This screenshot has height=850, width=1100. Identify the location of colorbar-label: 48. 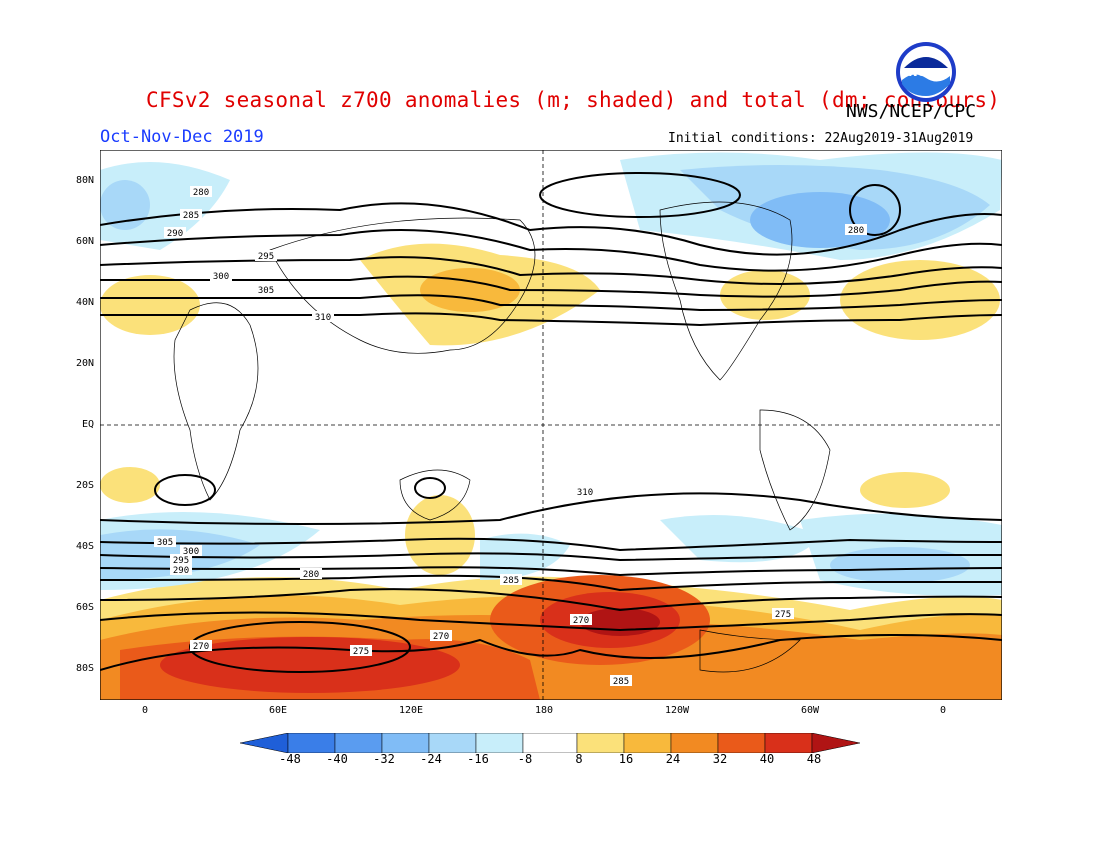
(814, 759).